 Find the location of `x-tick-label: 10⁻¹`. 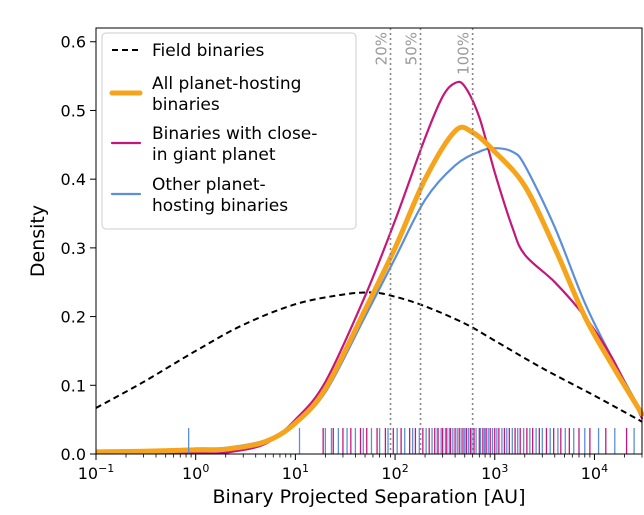

x-tick-label: 10⁻¹ is located at coordinates (96, 472).